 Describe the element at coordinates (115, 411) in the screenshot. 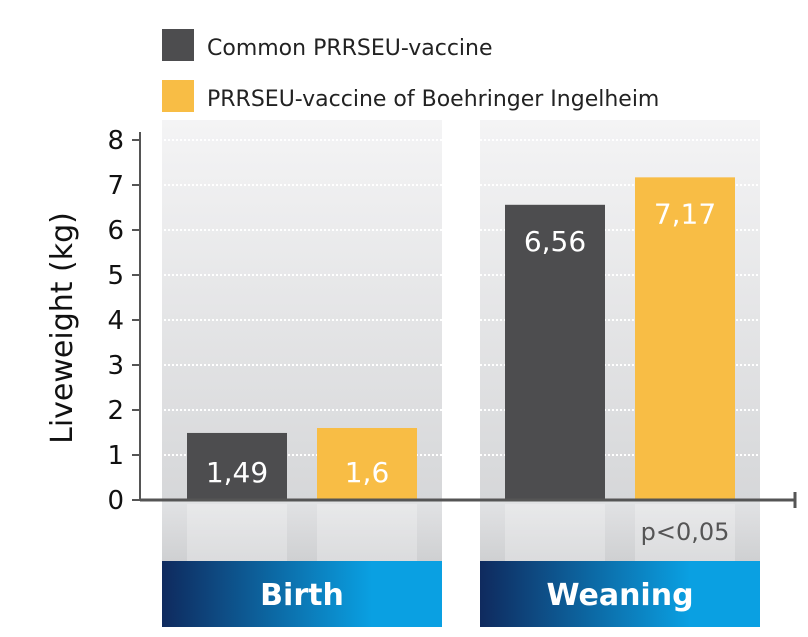

I see `y-tick-label: 2` at that location.